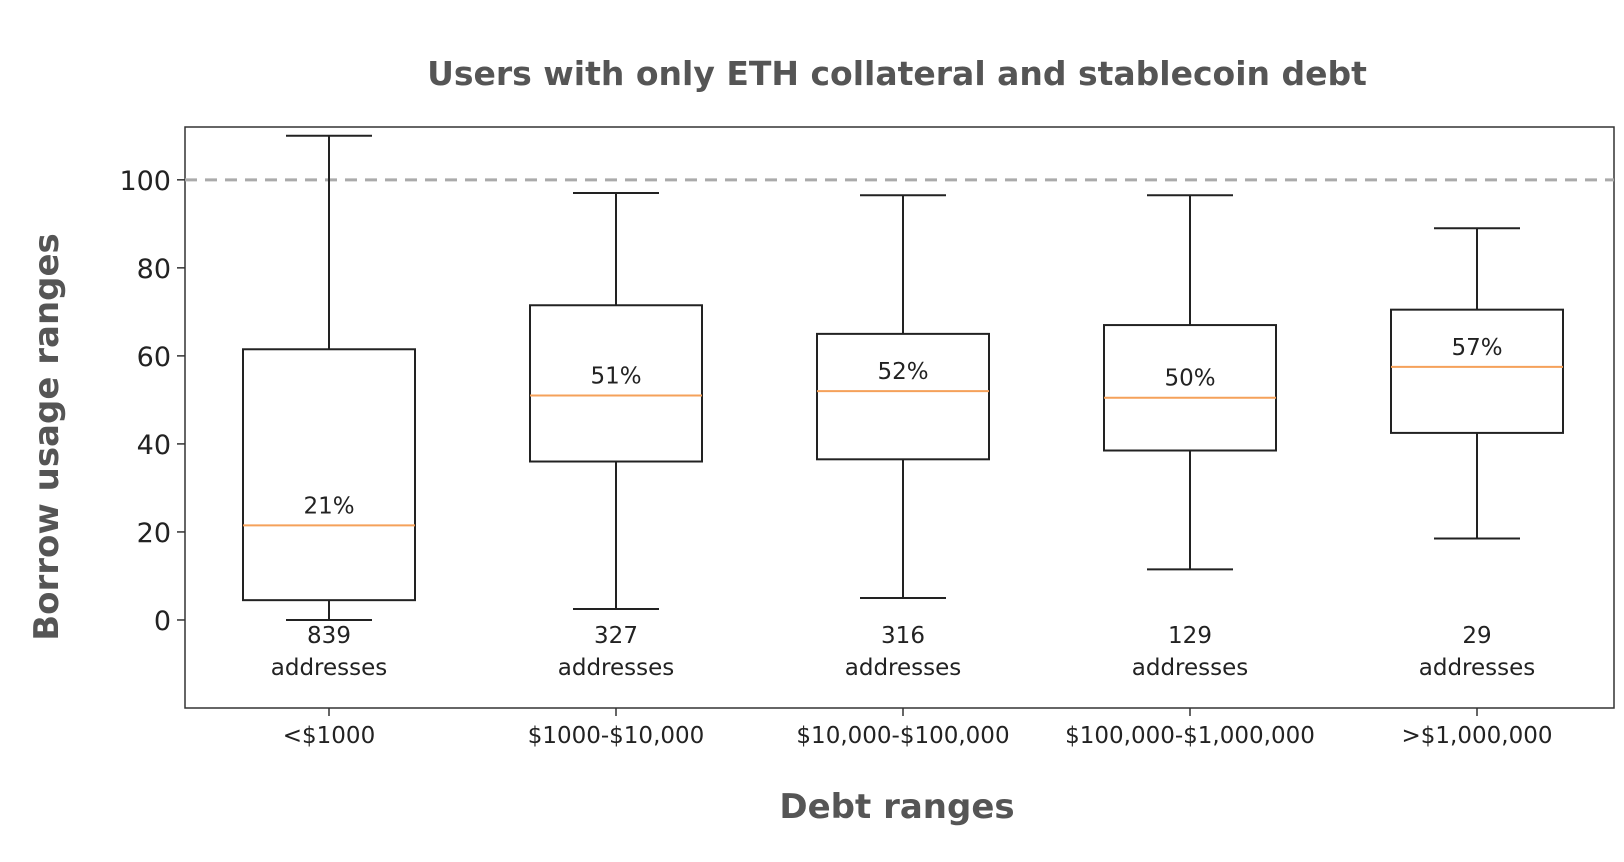 This screenshot has width=1624, height=862. I want to click on y-tick-label: 80, so click(154, 269).